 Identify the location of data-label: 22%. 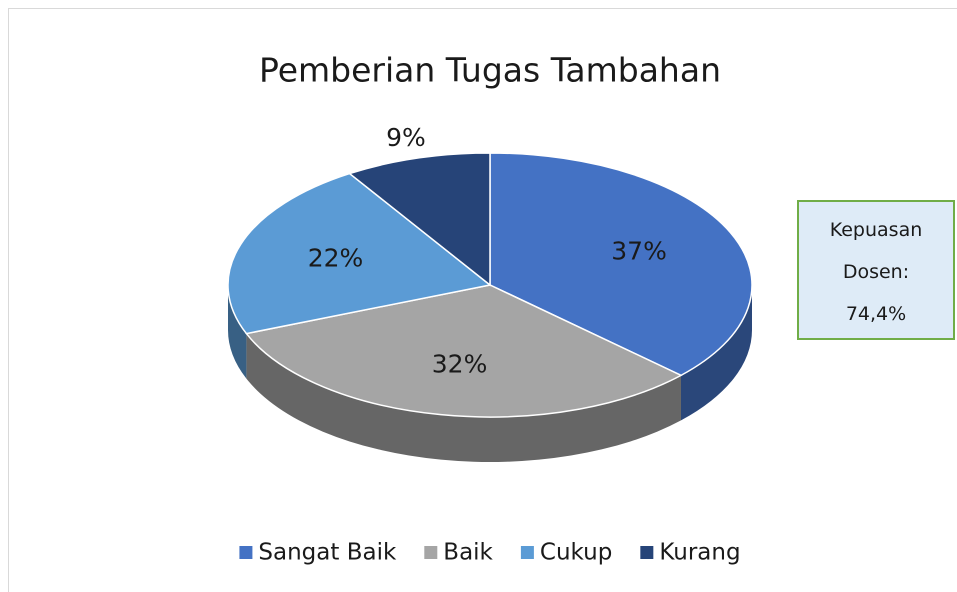
(336, 258).